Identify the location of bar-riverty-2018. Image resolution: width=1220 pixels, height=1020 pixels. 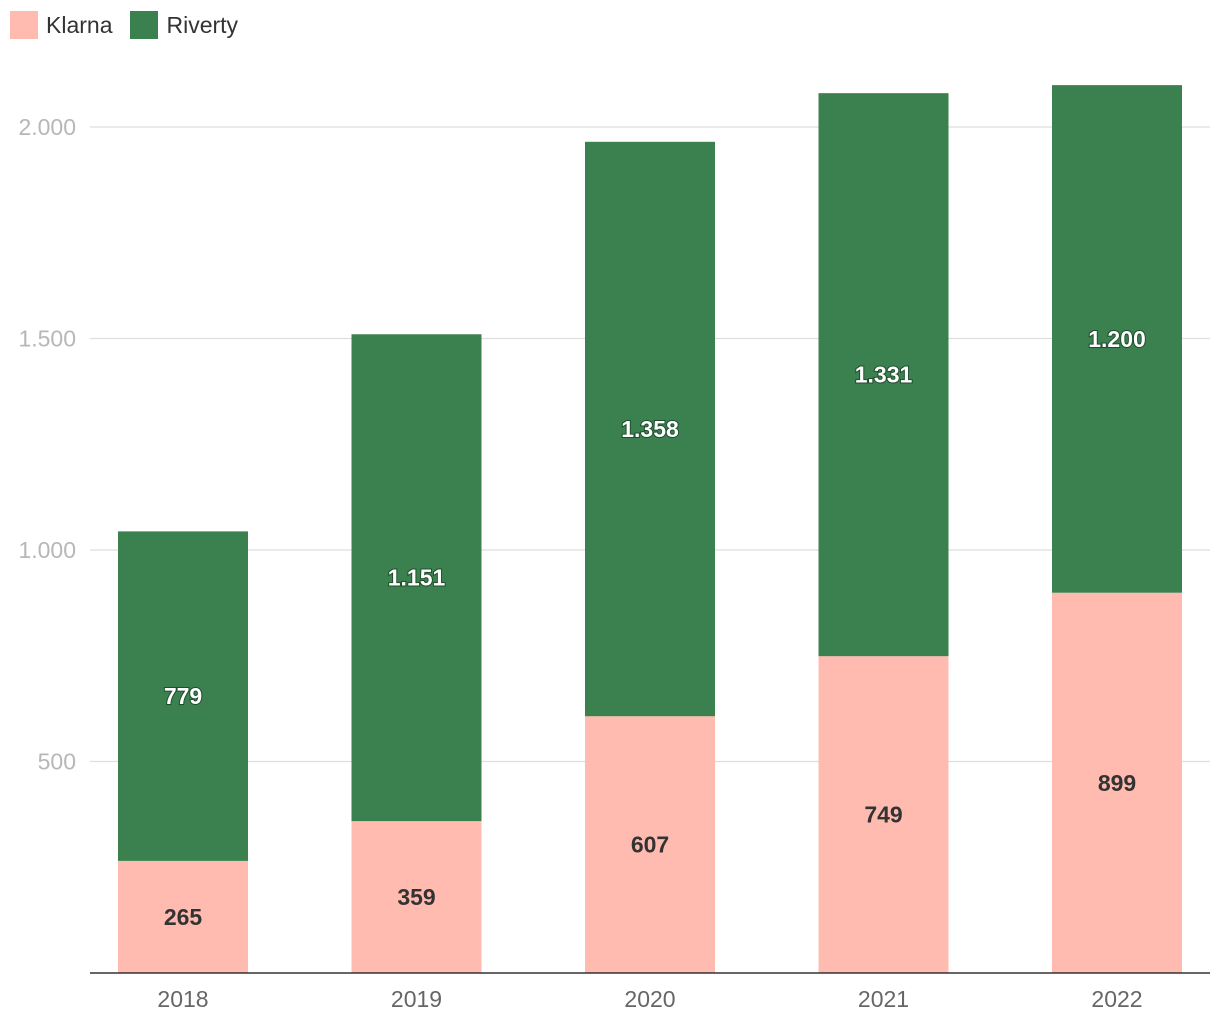
(183, 696).